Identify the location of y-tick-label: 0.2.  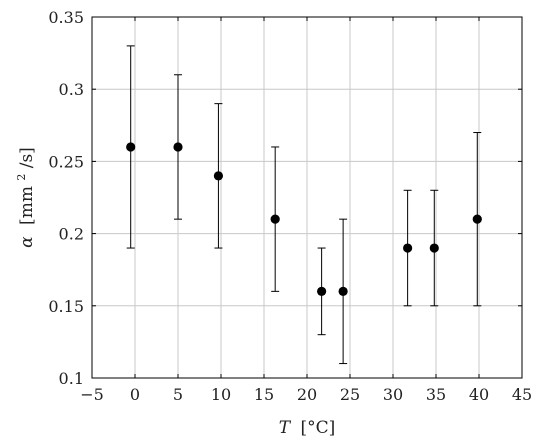
(71, 234).